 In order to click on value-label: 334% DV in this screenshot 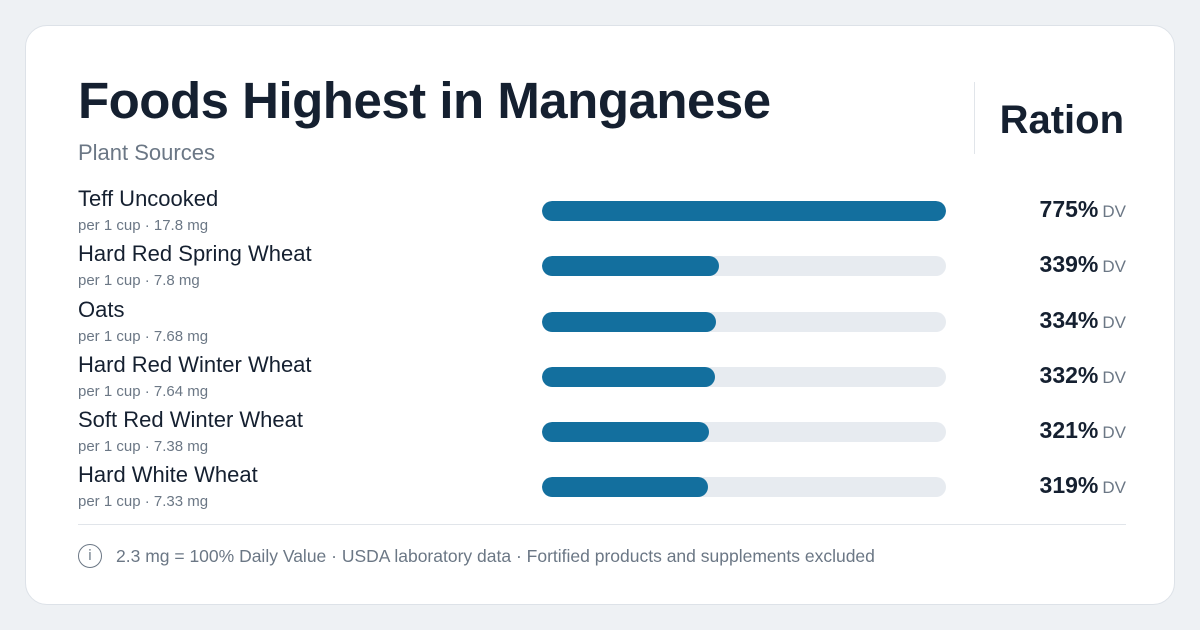, I will do `click(1083, 320)`.